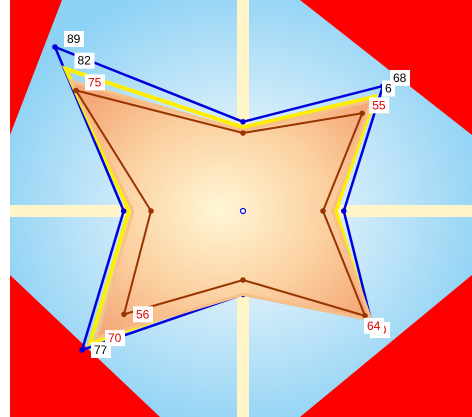  What do you see at coordinates (243, 211) in the screenshot?
I see `center-point` at bounding box center [243, 211].